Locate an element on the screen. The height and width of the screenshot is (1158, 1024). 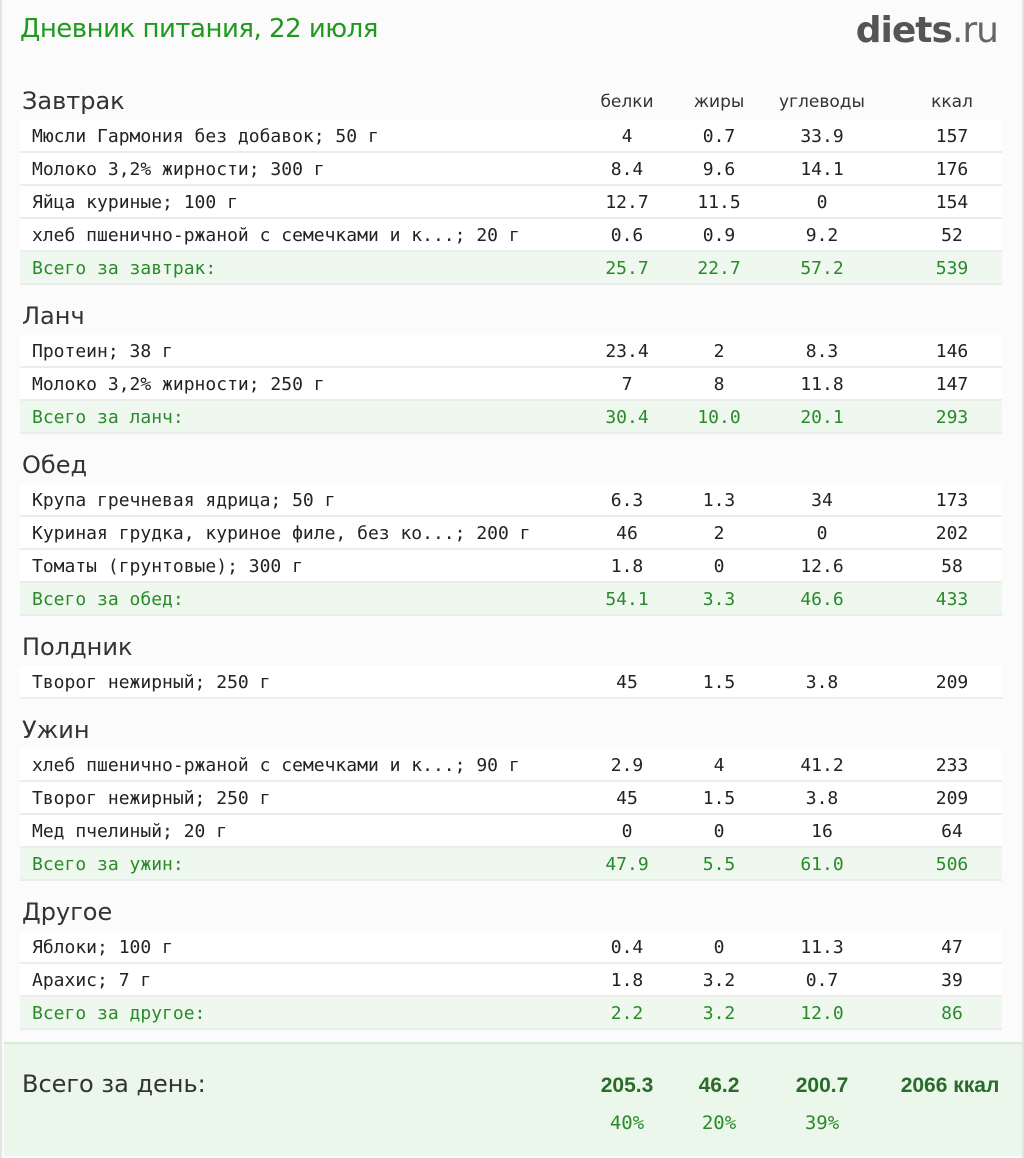
meal-total-protein: 25.7 is located at coordinates (627, 268).